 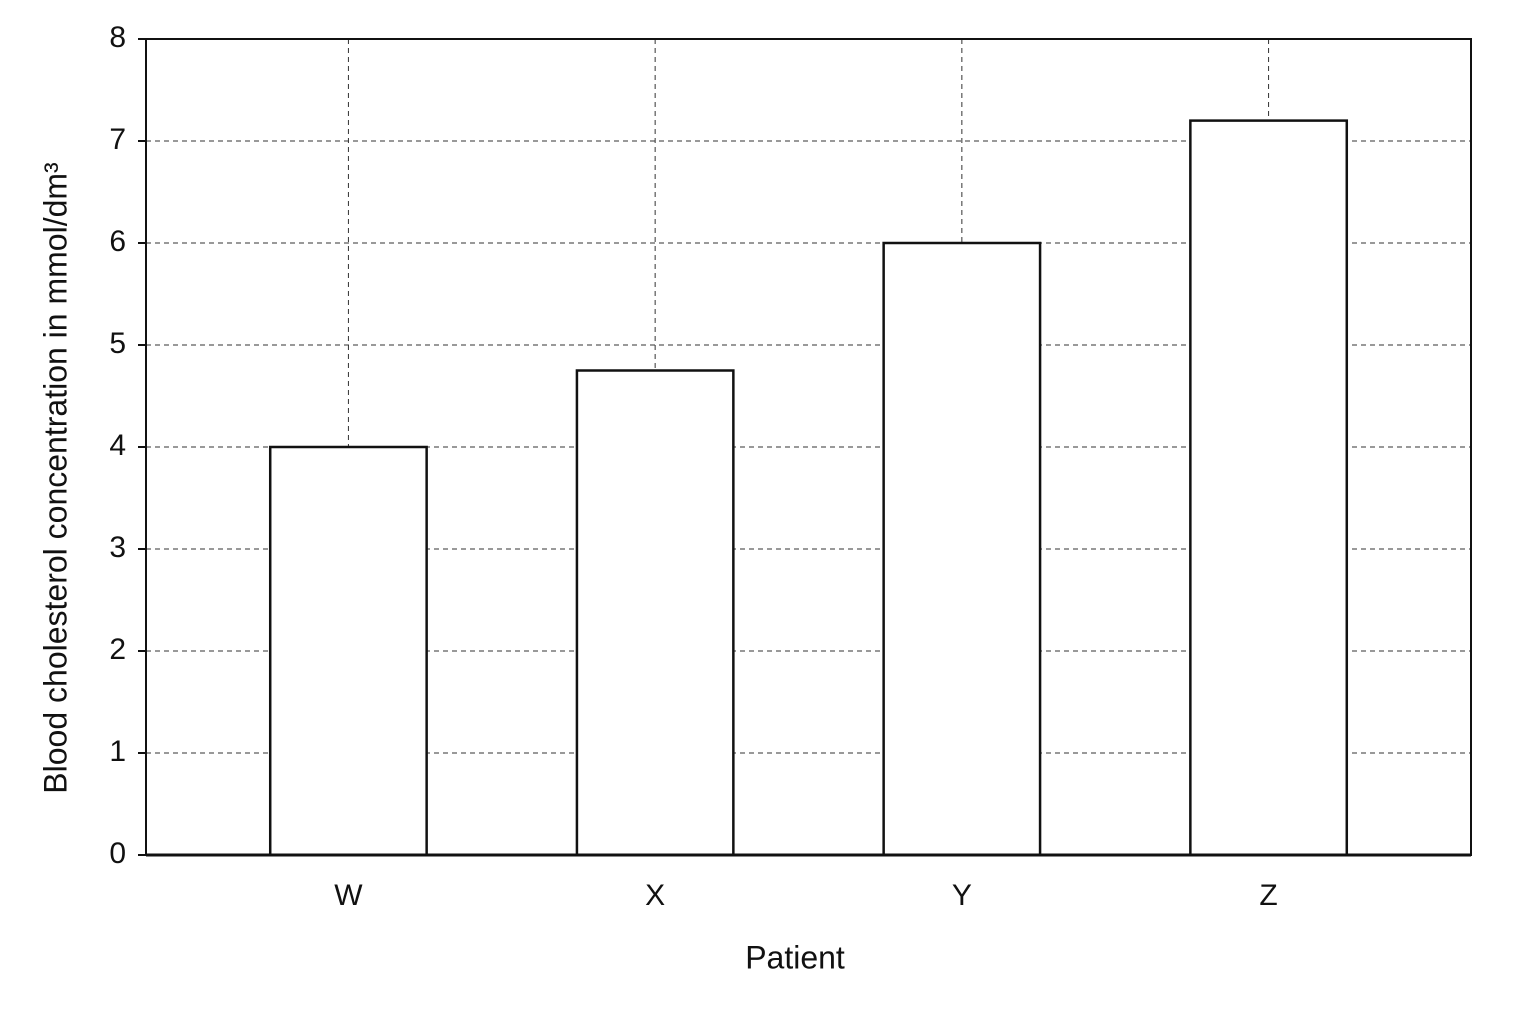 I want to click on x-tick-label: Y, so click(x=962, y=895).